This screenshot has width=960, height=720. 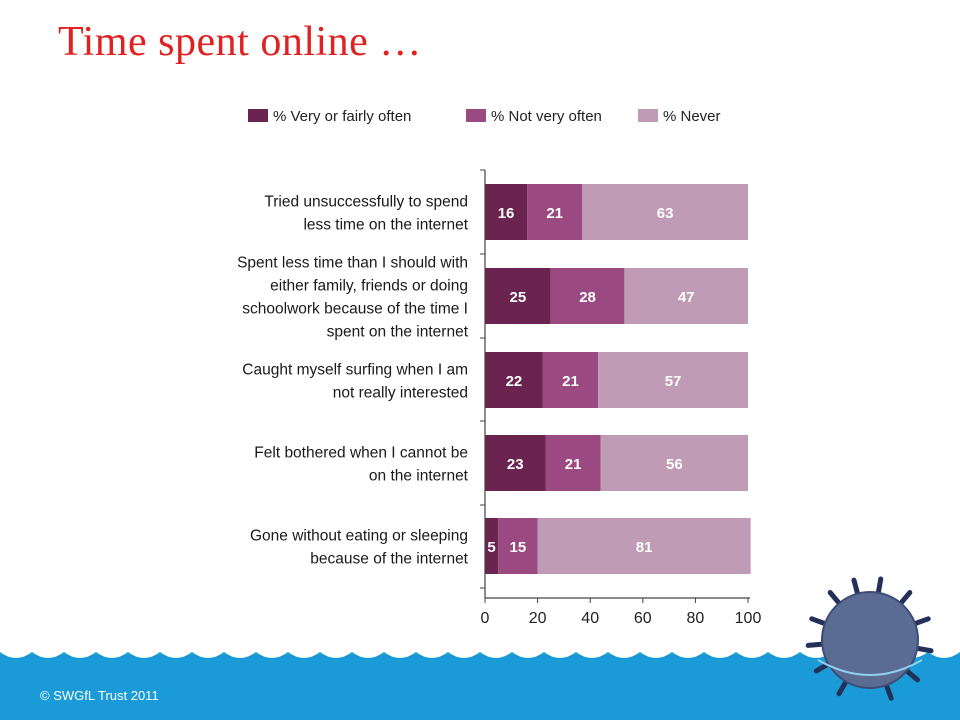 I want to click on x-tick-label-4: 60, so click(x=643, y=618).